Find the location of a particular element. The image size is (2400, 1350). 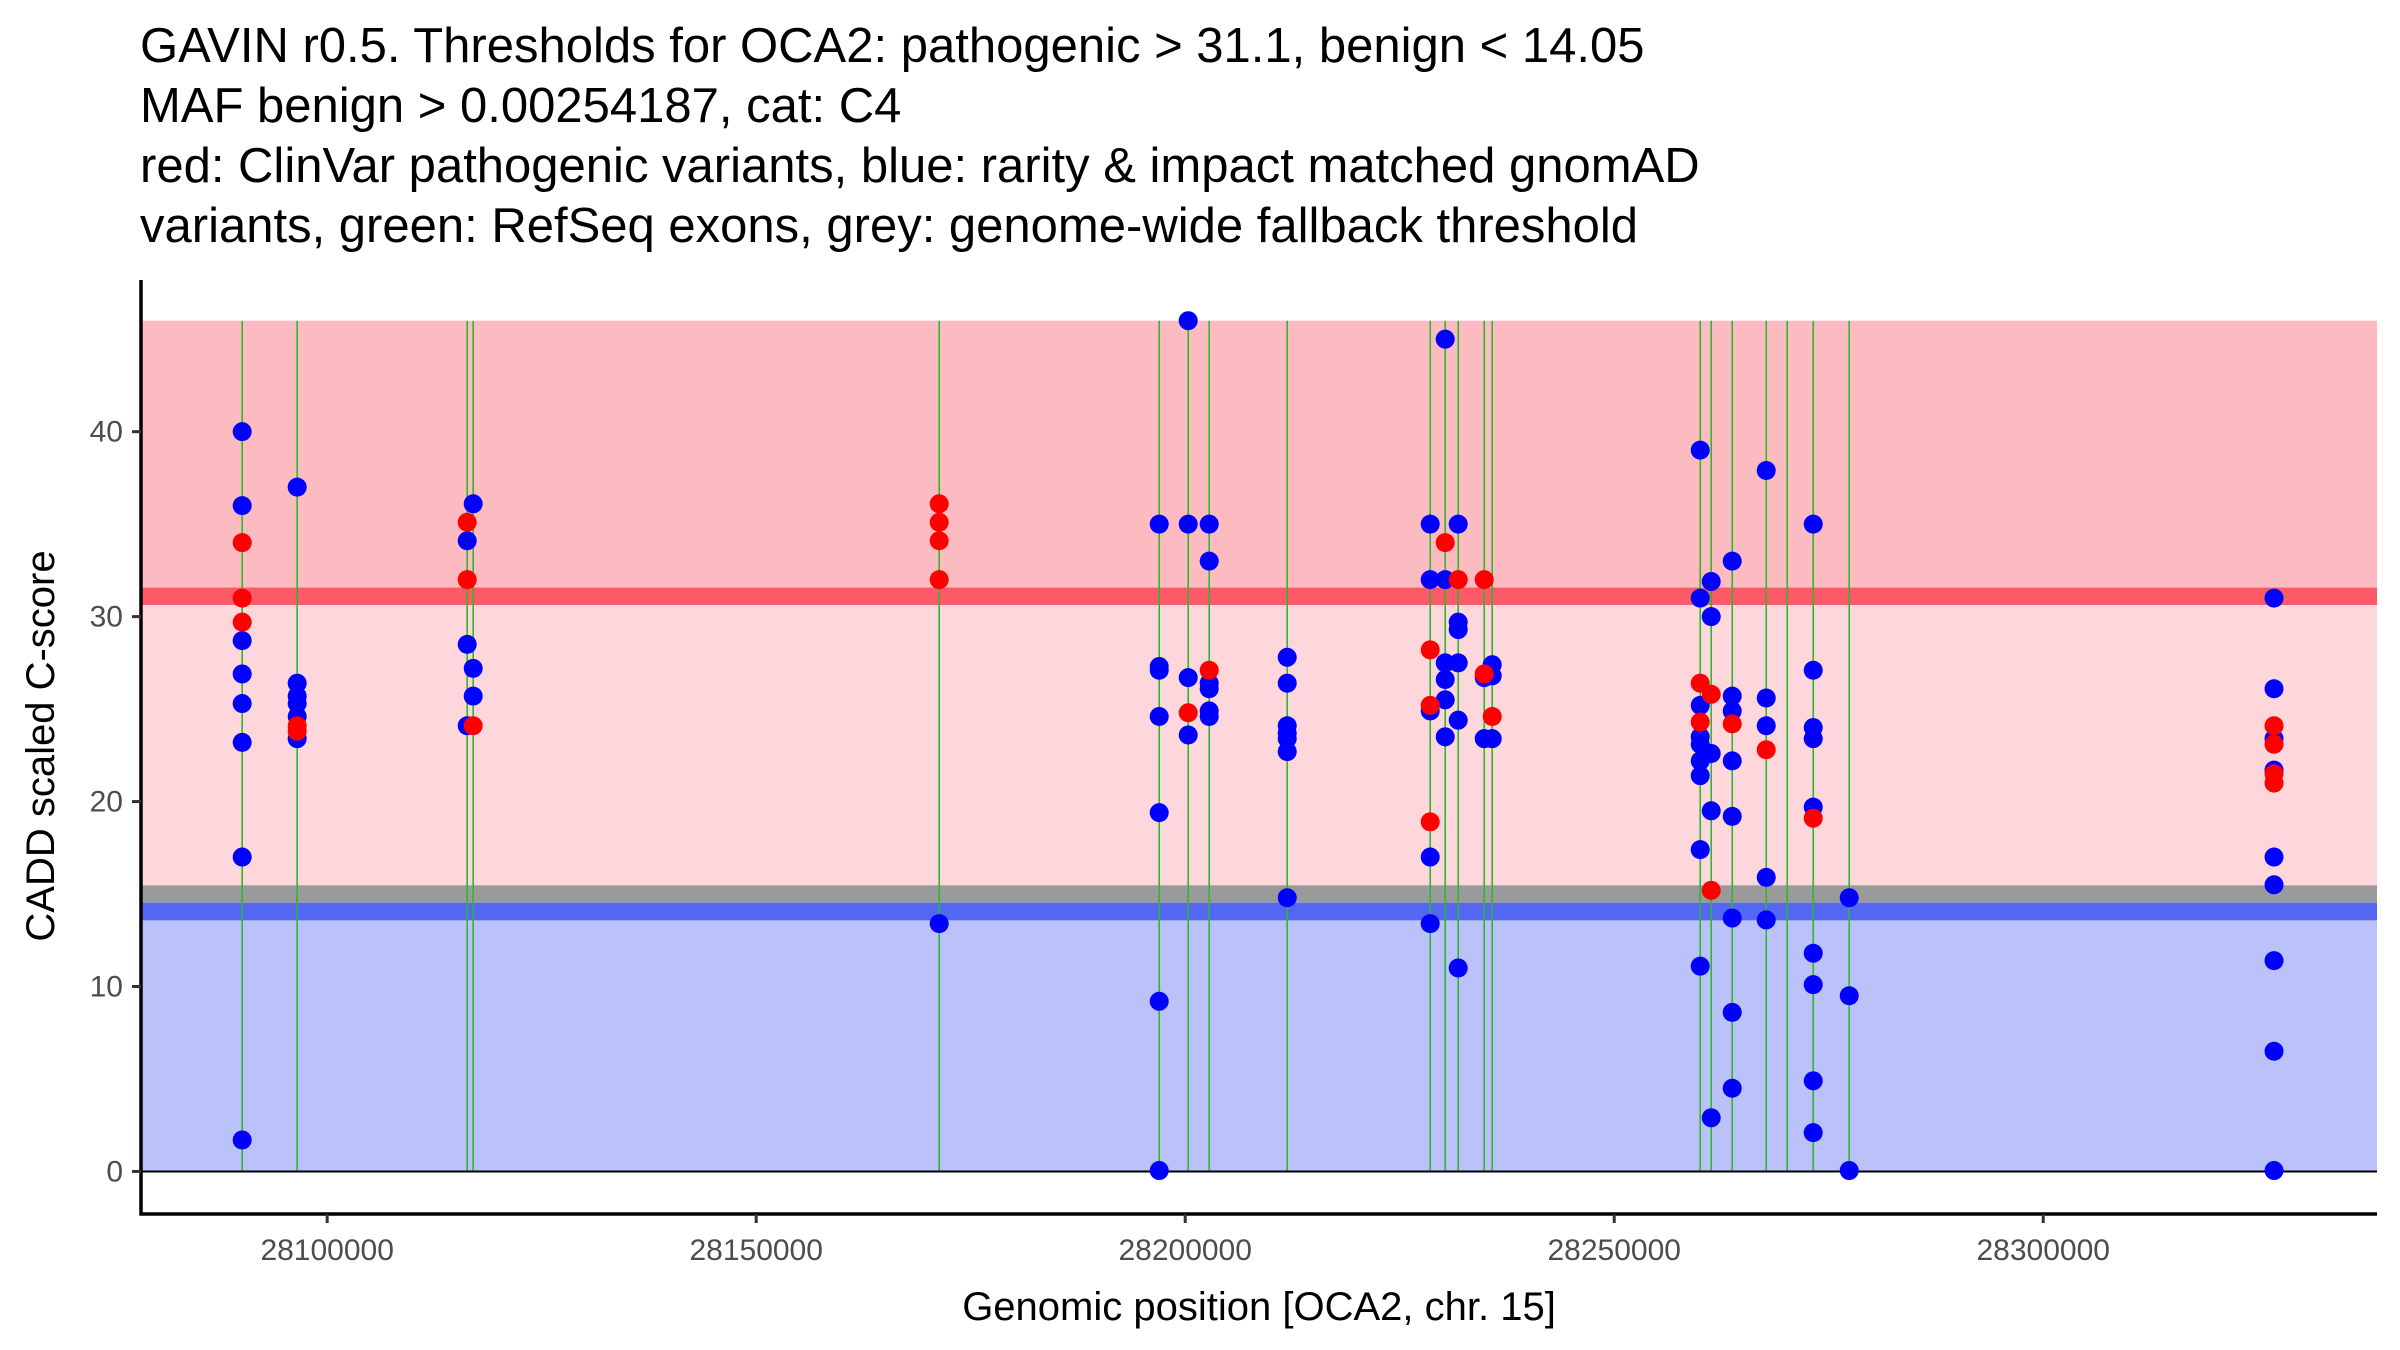

benign-threshold-band is located at coordinates (1259, 911).